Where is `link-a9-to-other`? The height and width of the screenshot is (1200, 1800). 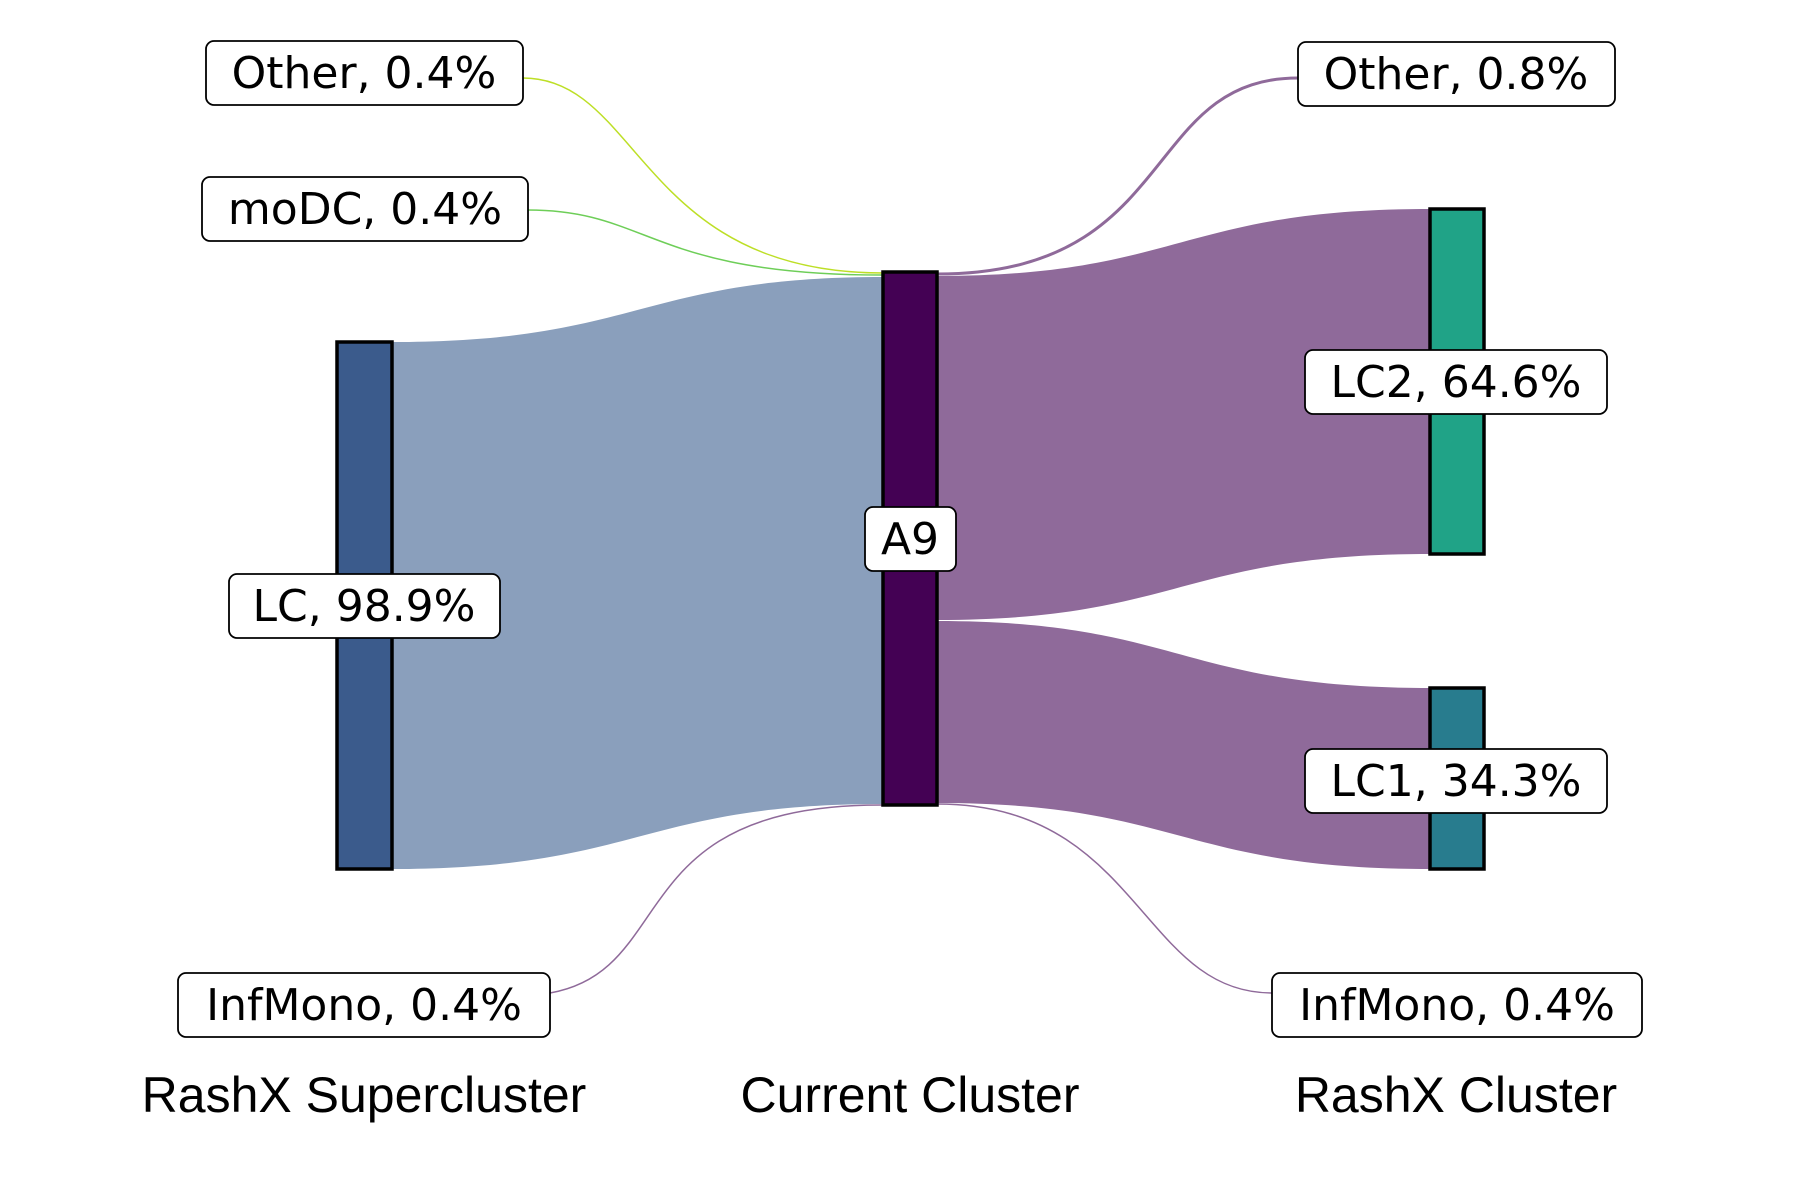
link-a9-to-other is located at coordinates (1117, 176).